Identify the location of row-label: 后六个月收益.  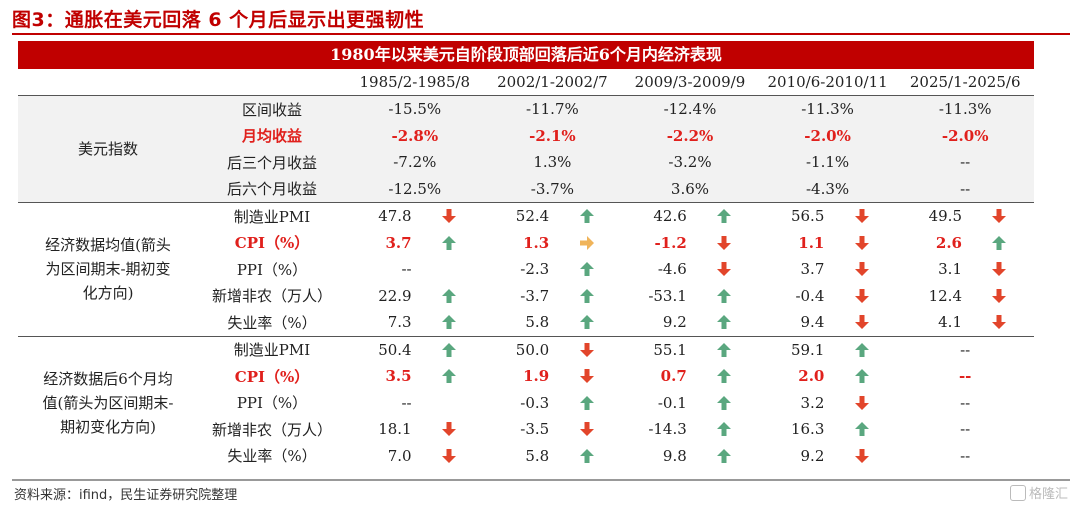
(272, 189).